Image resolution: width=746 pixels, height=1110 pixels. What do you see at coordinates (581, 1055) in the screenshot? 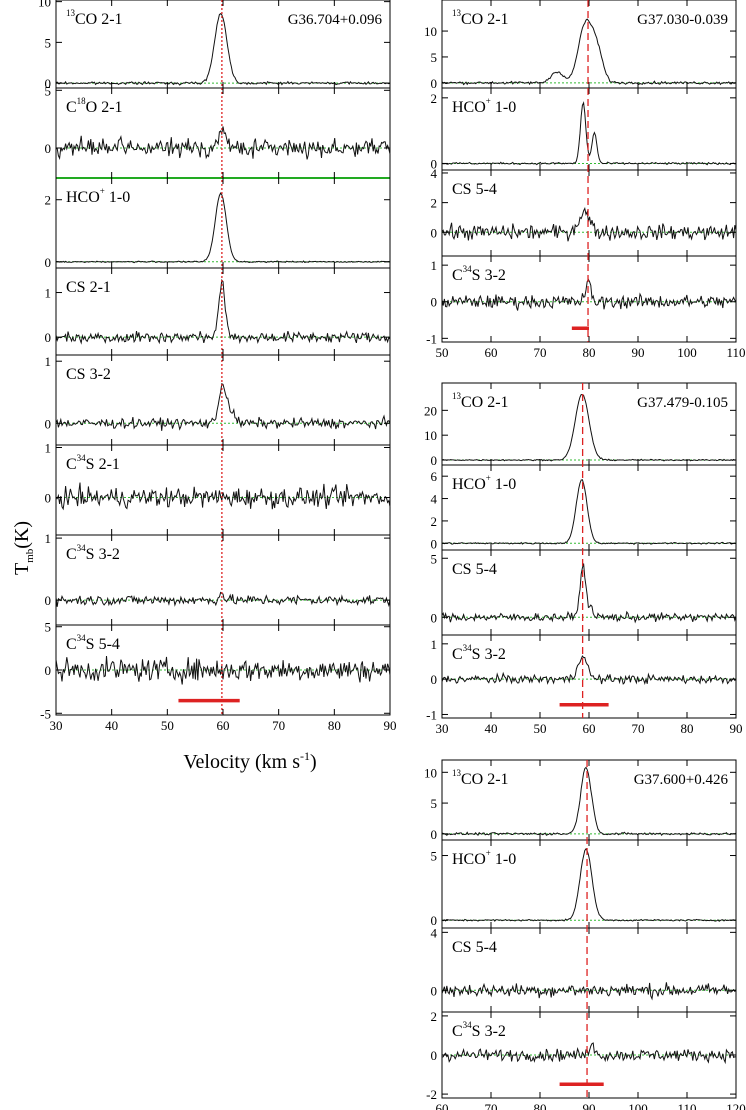
I see `spectrum-panel: -2 0 2 C34S 3-2` at bounding box center [581, 1055].